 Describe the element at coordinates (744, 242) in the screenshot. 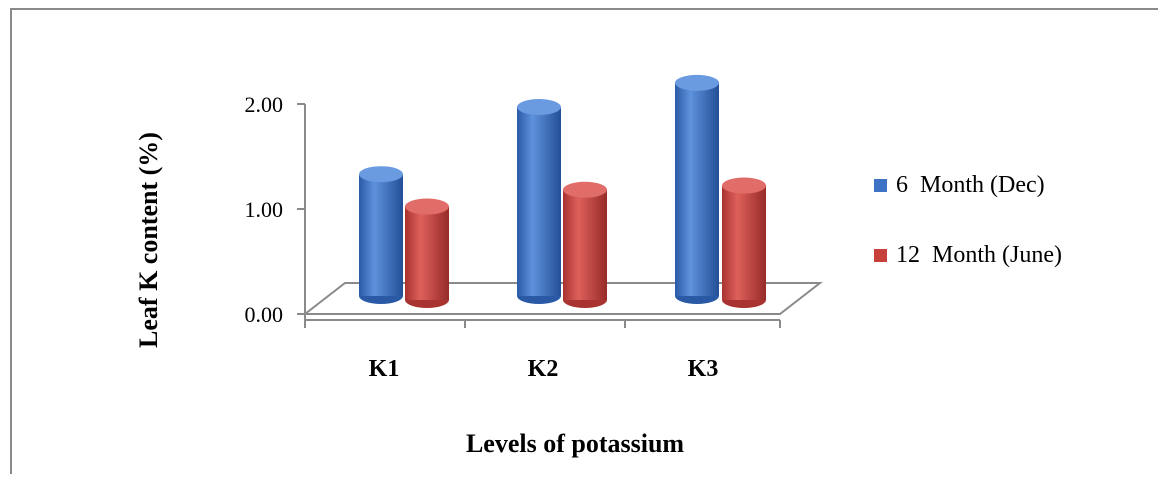

I see `bar-june-k3` at that location.